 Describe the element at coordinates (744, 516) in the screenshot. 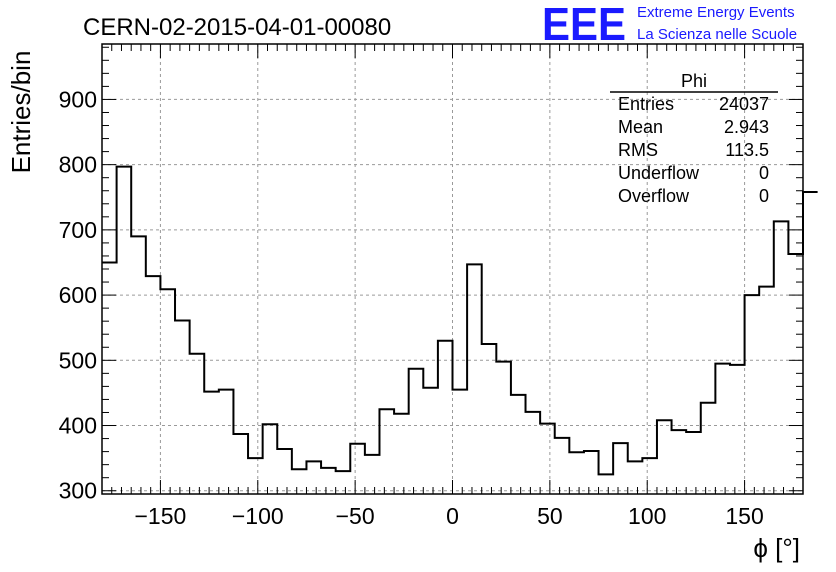

I see `x-tick-label: 150` at that location.